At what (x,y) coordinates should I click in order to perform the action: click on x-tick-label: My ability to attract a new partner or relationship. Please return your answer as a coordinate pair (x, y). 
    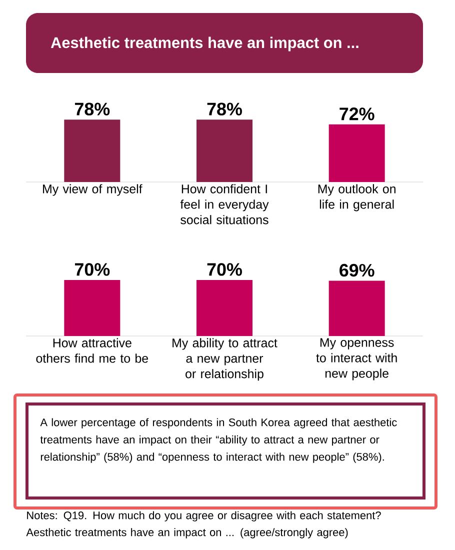
    Looking at the image, I should click on (225, 359).